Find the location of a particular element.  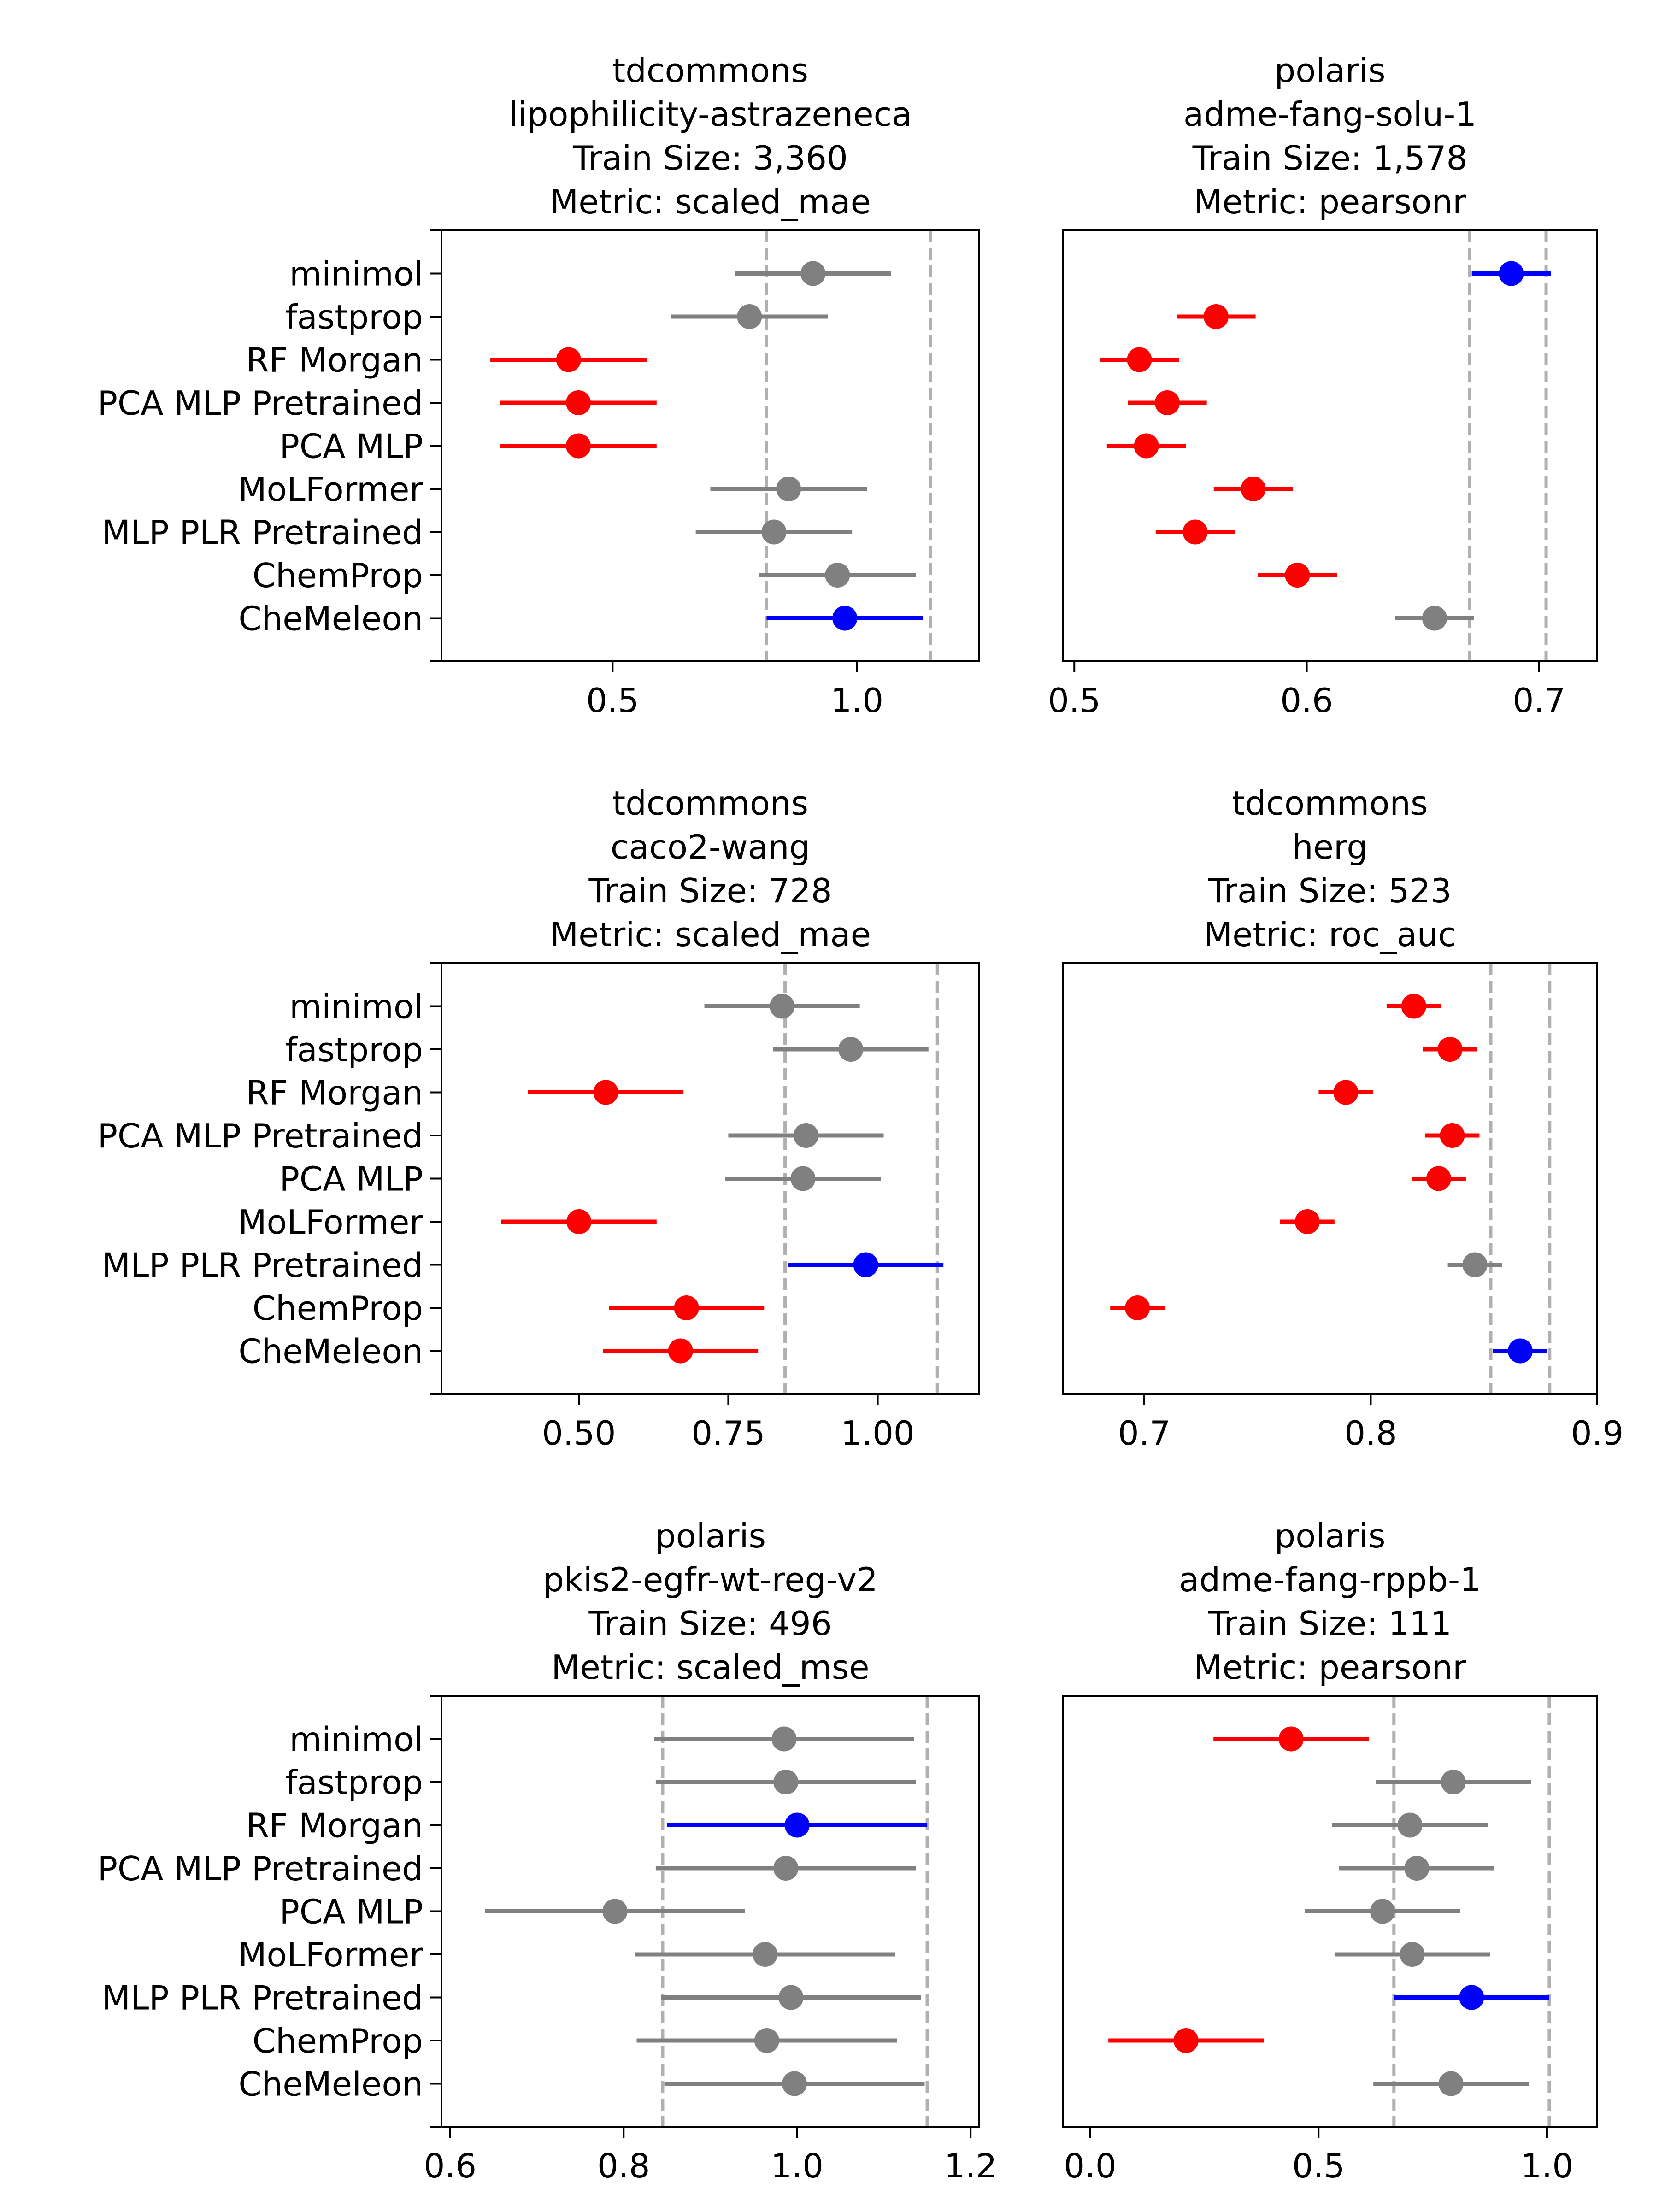

chart-title-line: Train Size: 728 is located at coordinates (710, 890).